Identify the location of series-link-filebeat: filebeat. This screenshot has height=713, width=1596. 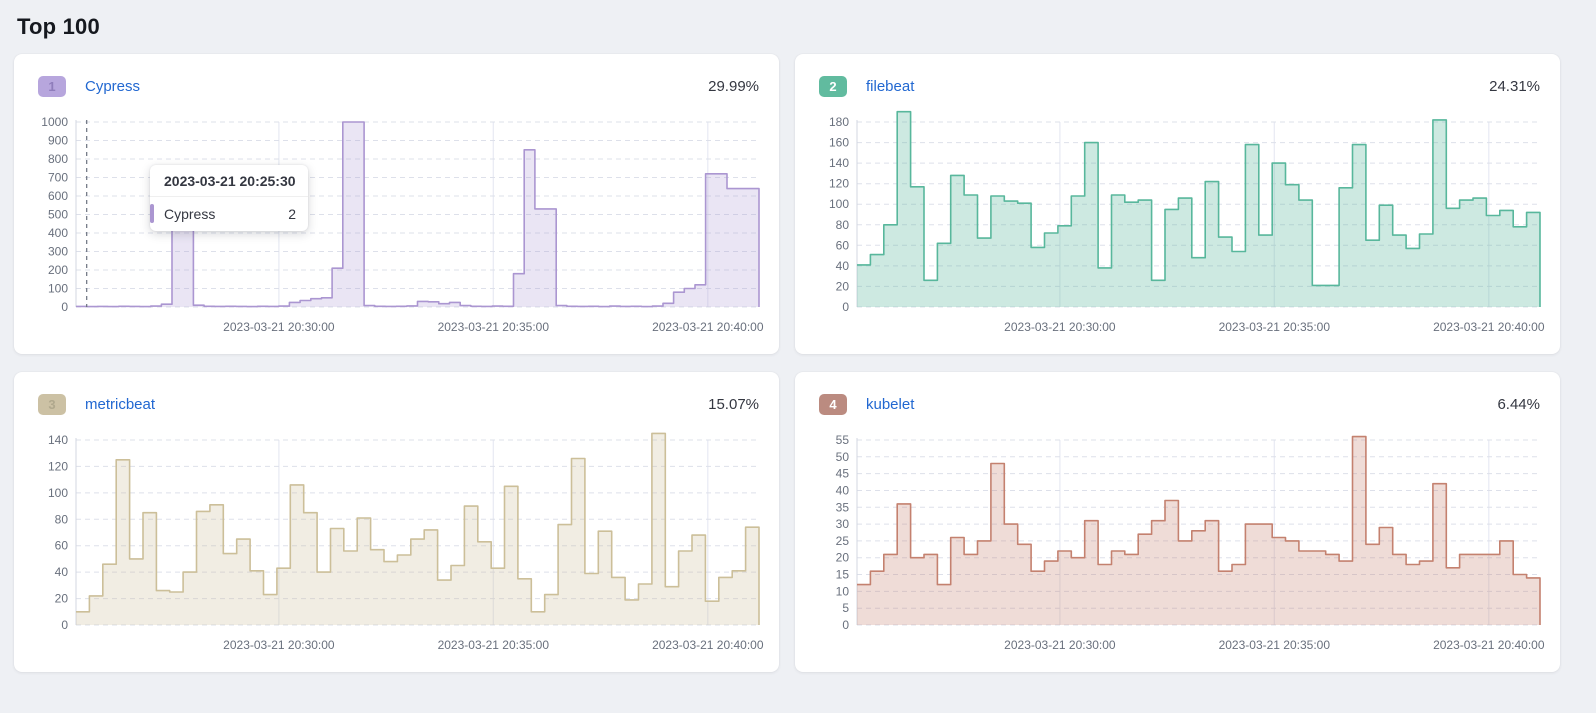
(890, 86).